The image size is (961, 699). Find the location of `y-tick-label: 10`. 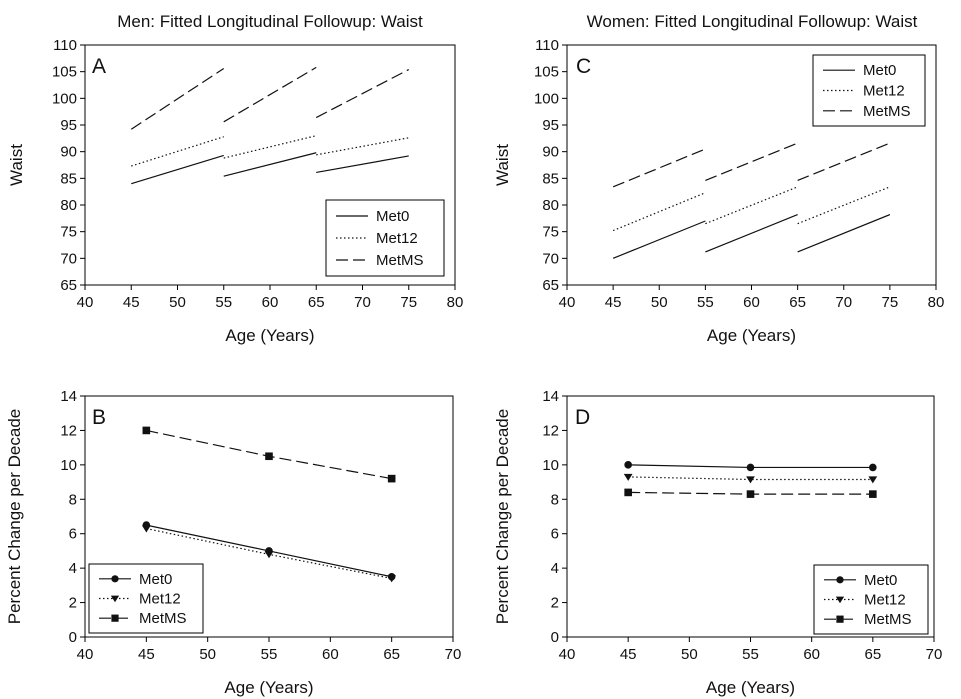

y-tick-label: 10 is located at coordinates (550, 465).